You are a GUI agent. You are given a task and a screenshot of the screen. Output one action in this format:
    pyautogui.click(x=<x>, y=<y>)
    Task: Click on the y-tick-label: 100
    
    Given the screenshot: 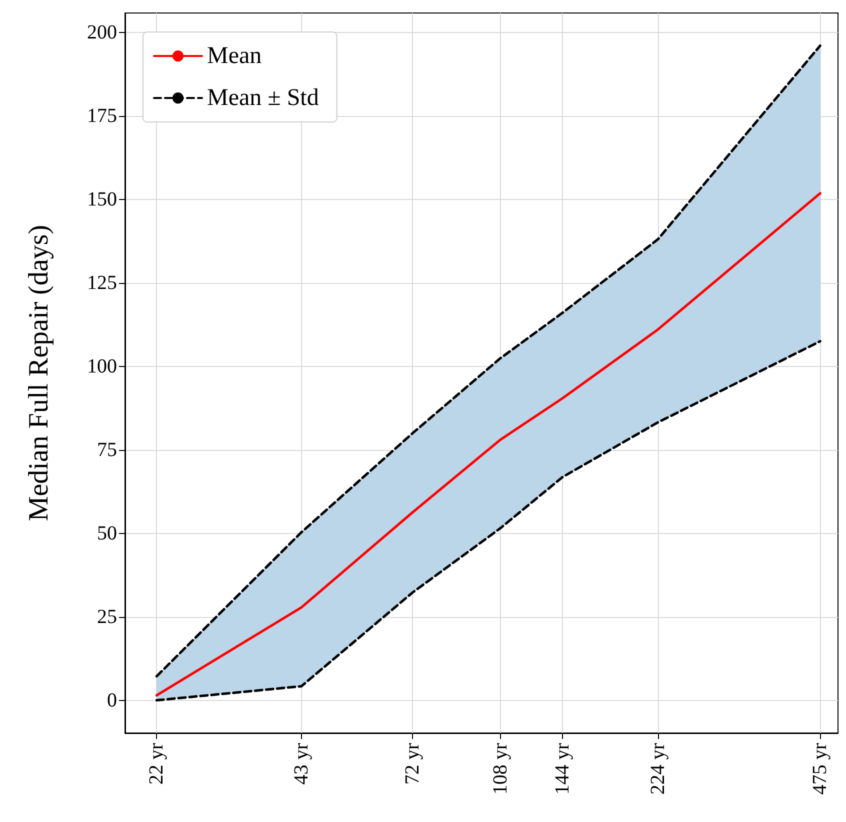 What is the action you would take?
    pyautogui.click(x=102, y=366)
    